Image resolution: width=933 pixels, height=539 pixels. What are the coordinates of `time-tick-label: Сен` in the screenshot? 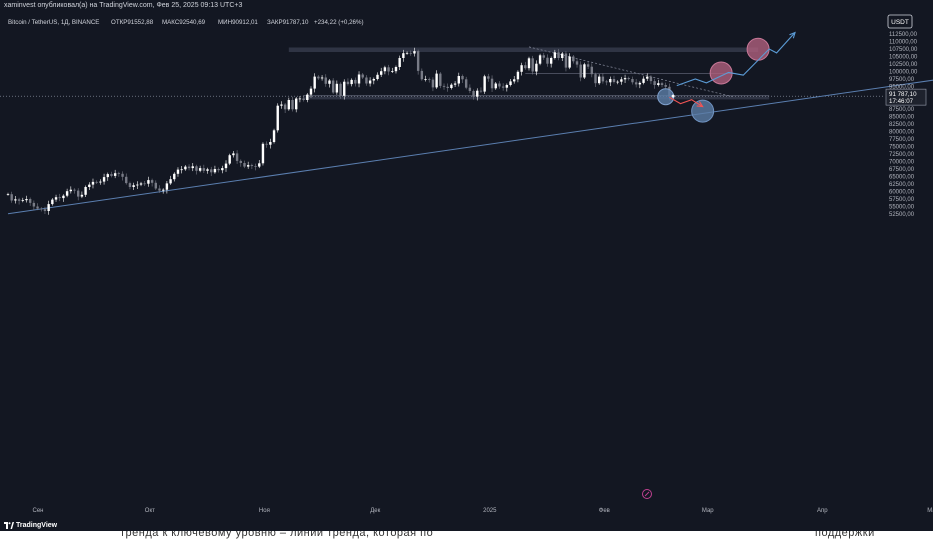 It's located at (38, 511).